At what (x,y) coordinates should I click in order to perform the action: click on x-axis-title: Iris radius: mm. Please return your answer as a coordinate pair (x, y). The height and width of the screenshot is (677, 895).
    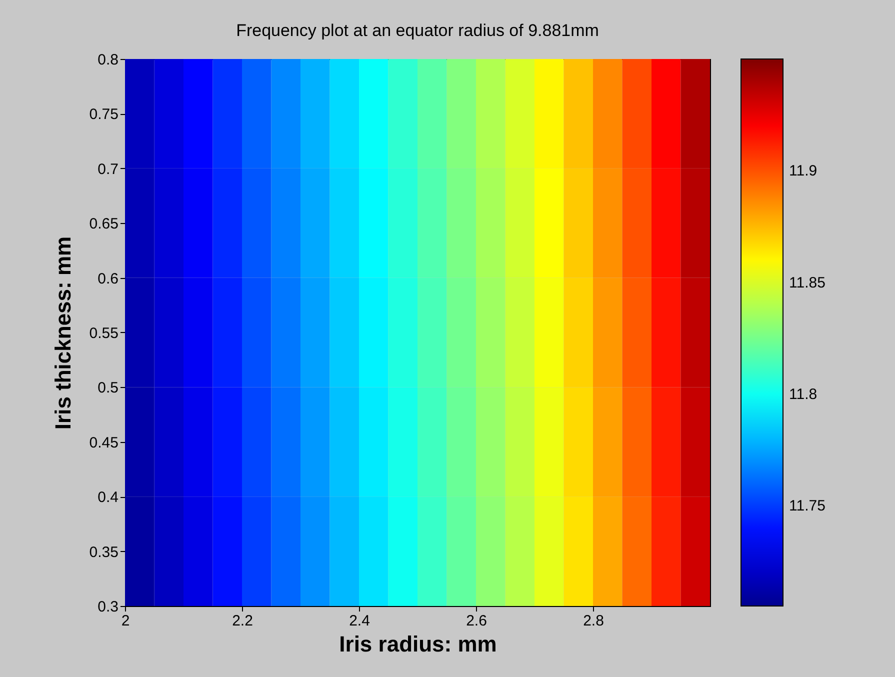
    Looking at the image, I should click on (418, 644).